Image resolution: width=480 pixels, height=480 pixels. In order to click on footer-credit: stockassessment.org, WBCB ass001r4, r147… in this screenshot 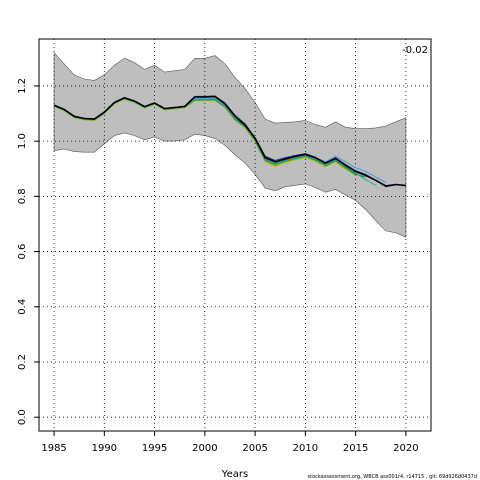, I will do `click(393, 477)`.